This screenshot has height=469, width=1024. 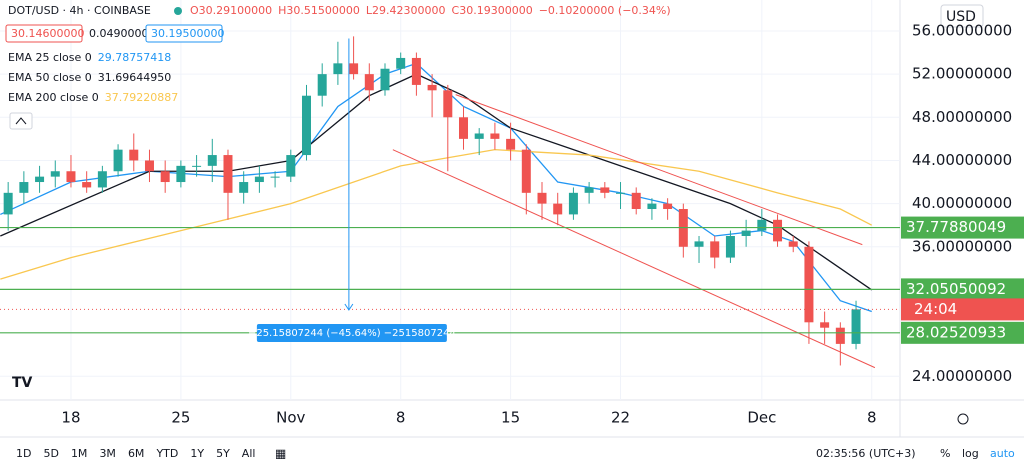 I want to click on ask-box, so click(x=184, y=33).